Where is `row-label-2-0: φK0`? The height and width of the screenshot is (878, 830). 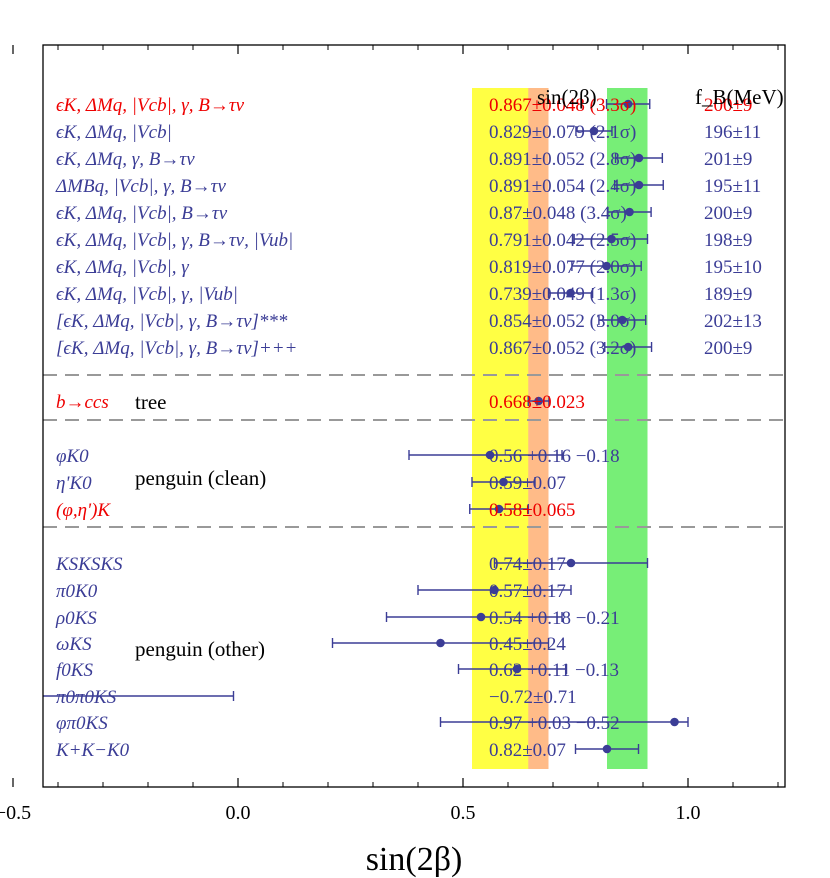
row-label-2-0: φK0 is located at coordinates (72, 456).